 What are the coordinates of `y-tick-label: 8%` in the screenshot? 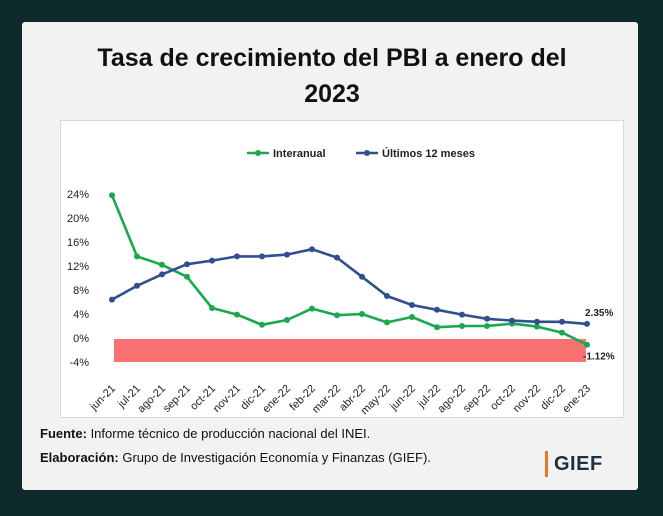 It's located at (81, 291).